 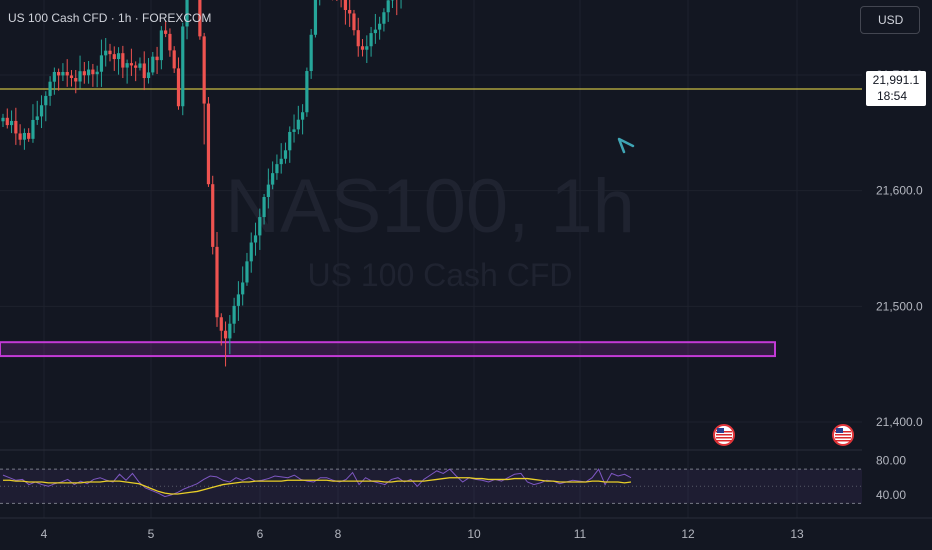 I want to click on bar-countdown: 18:54, so click(x=892, y=96).